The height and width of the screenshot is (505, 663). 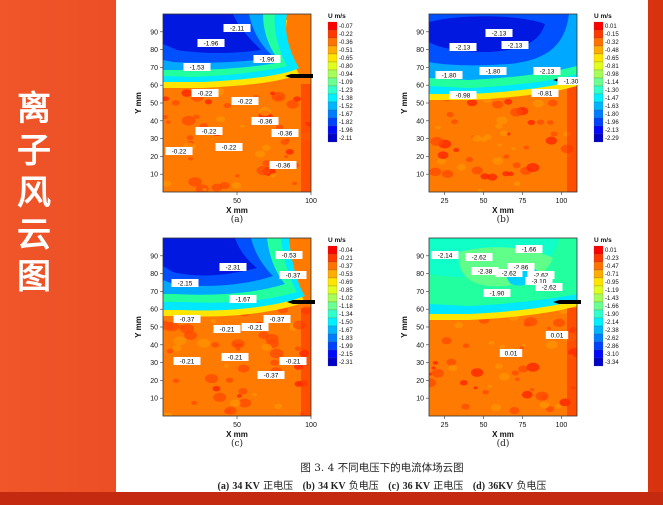 What do you see at coordinates (484, 201) in the screenshot?
I see `x-tick-label: 50` at bounding box center [484, 201].